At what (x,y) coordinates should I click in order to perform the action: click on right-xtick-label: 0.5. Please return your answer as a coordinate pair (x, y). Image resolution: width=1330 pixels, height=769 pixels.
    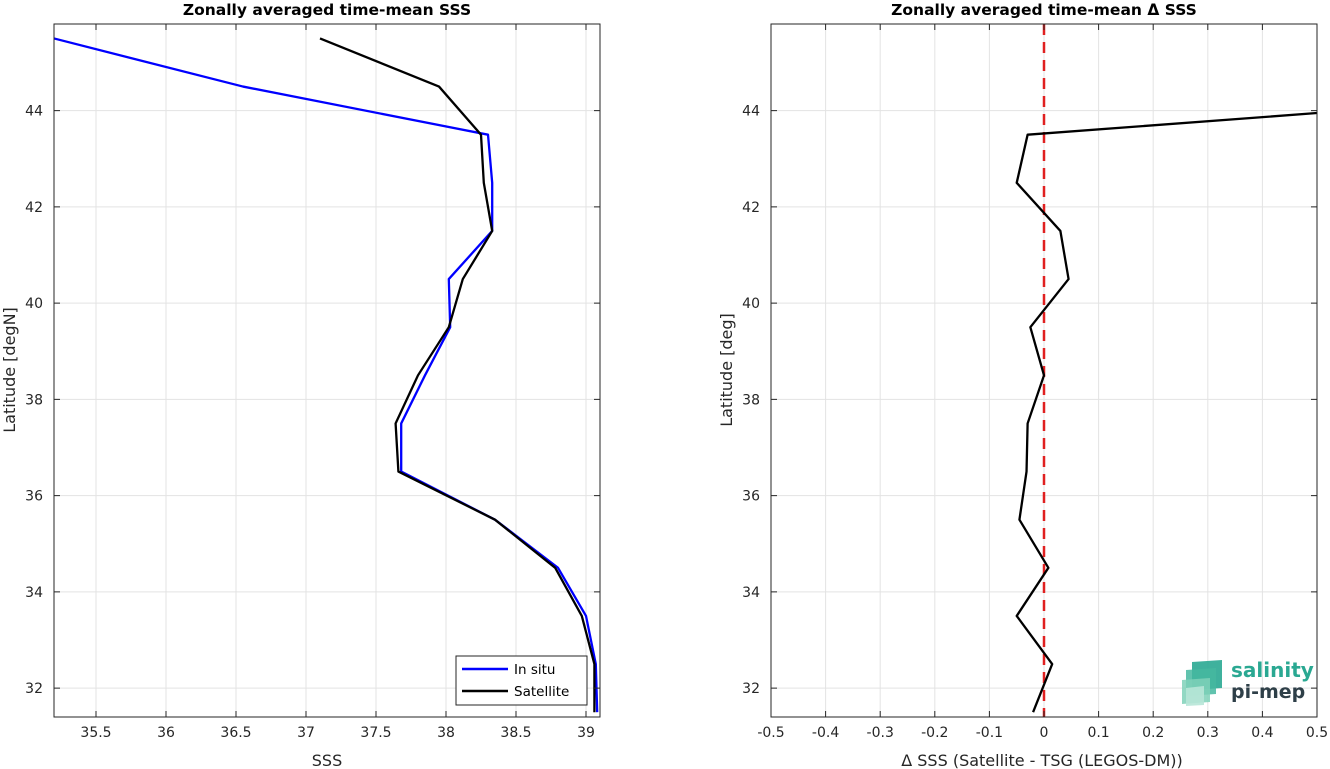
    Looking at the image, I should click on (1317, 733).